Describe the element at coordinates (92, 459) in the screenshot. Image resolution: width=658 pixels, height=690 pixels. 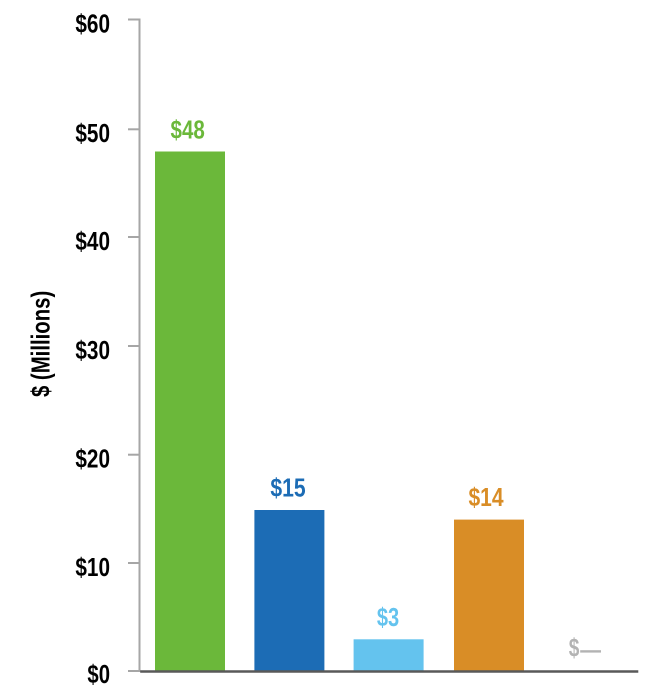
I see `svg-text: $20` at that location.